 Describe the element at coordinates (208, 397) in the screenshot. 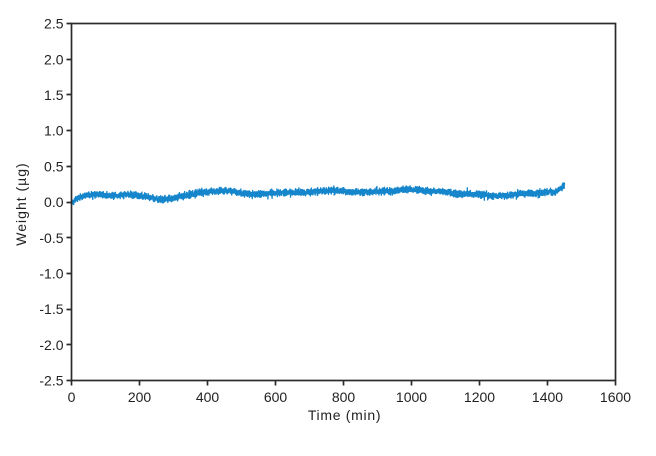

I see `svg-text: 400` at that location.